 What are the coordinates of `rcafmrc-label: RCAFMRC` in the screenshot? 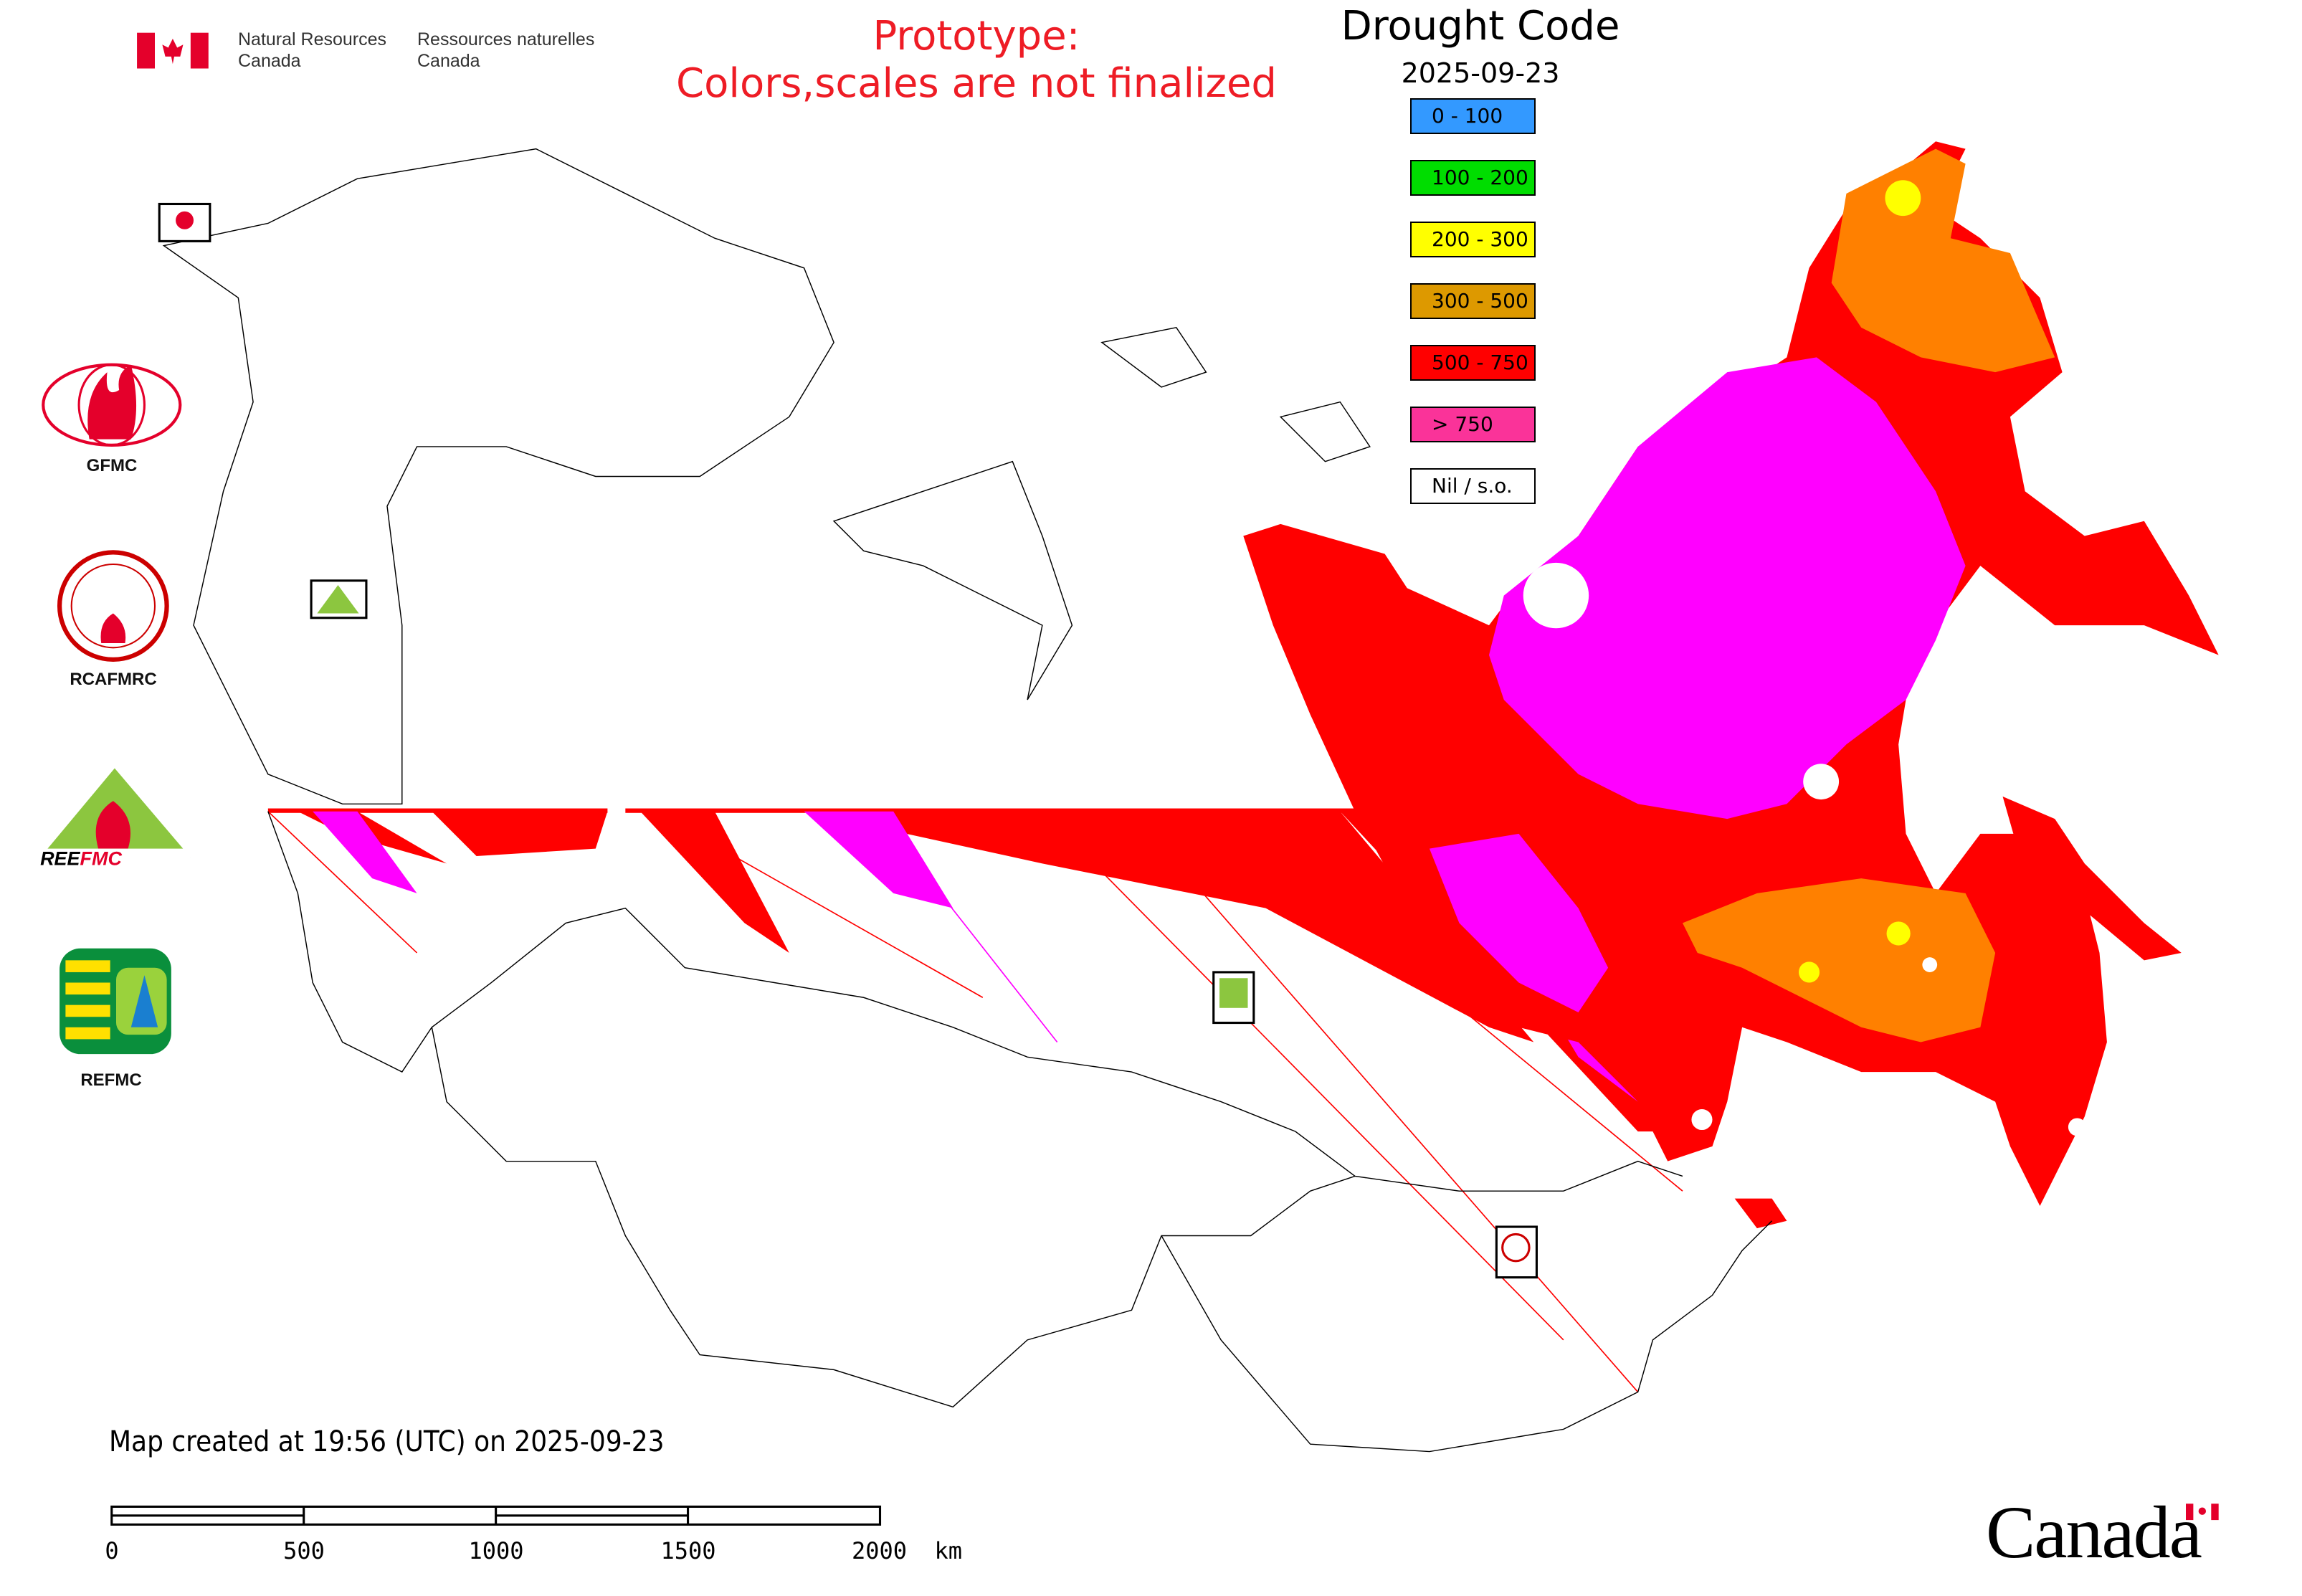 It's located at (113, 679).